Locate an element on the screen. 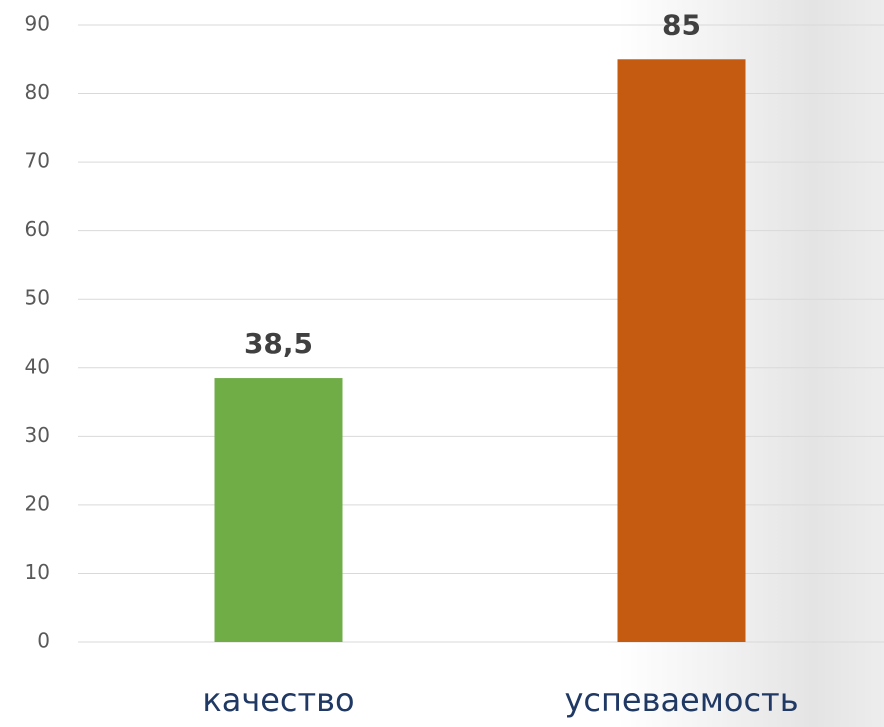 This screenshot has height=727, width=884. x-tick-label: качество is located at coordinates (278, 700).